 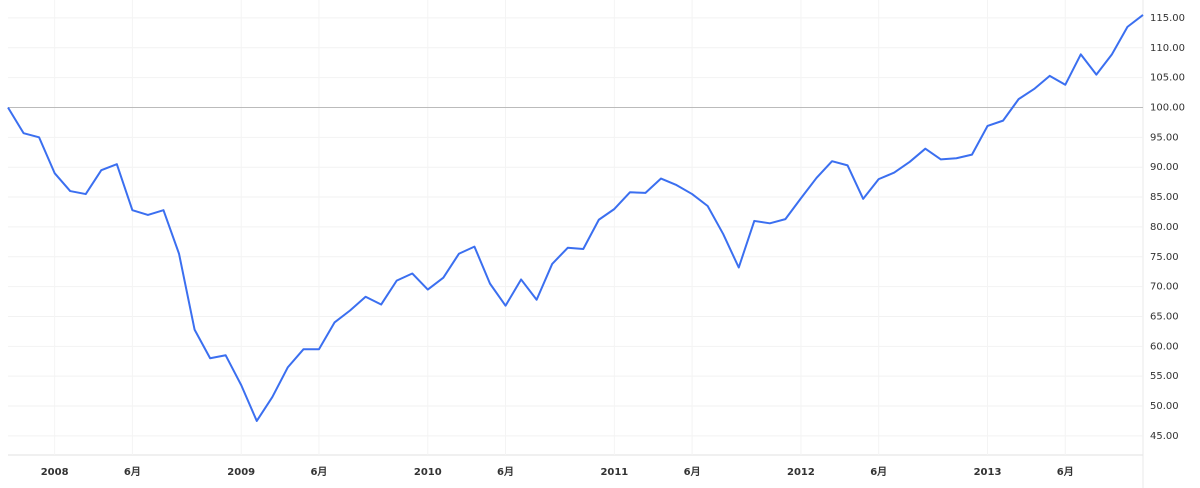 I want to click on y-tick-label: 80.00, so click(x=1164, y=227).